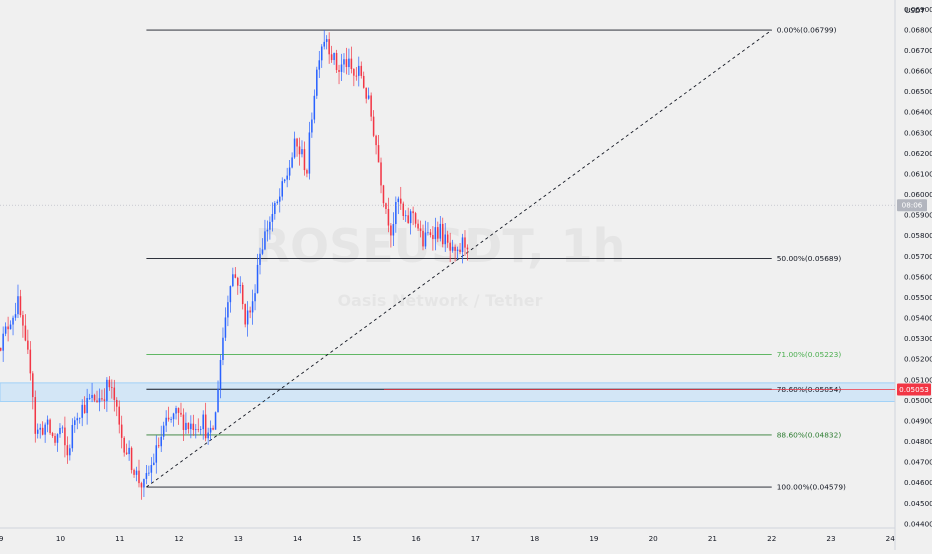 This screenshot has height=554, width=932. Describe the element at coordinates (119, 538) in the screenshot. I see `x-tick-label: 11` at that location.